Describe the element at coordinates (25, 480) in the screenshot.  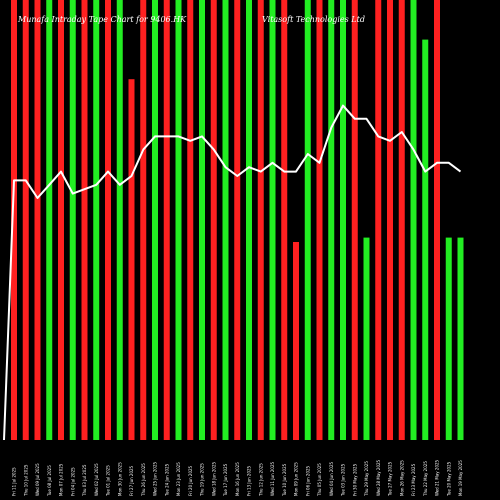
I see `x-tick-label-2: Thu 10 Jul 2025` at that location.